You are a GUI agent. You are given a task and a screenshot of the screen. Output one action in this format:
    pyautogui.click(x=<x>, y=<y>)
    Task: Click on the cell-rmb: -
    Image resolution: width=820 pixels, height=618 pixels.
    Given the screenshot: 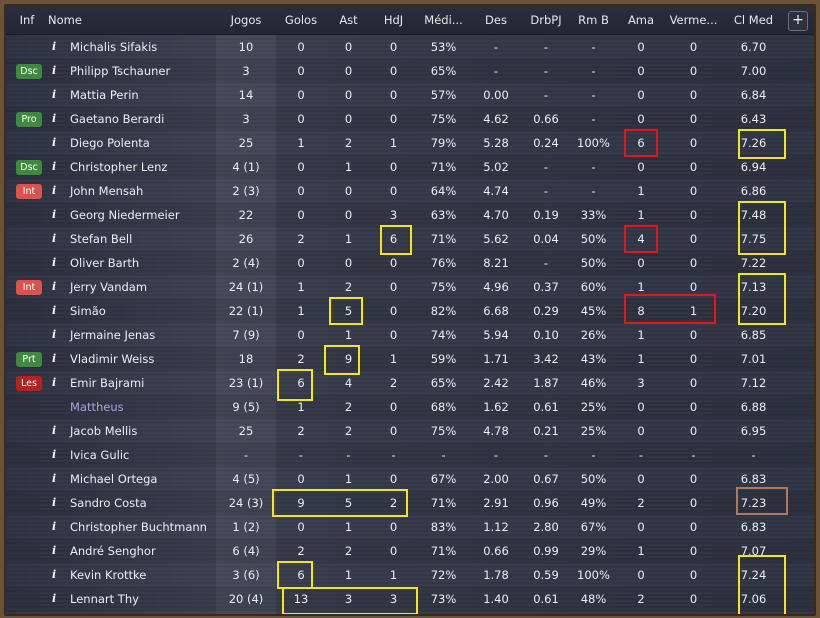 What is the action you would take?
    pyautogui.click(x=593, y=167)
    